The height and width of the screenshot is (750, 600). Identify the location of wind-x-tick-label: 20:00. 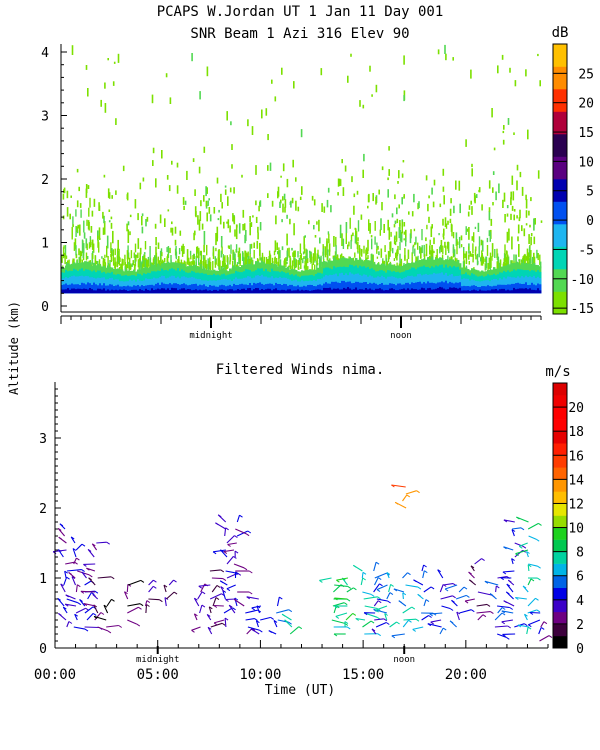
(466, 675).